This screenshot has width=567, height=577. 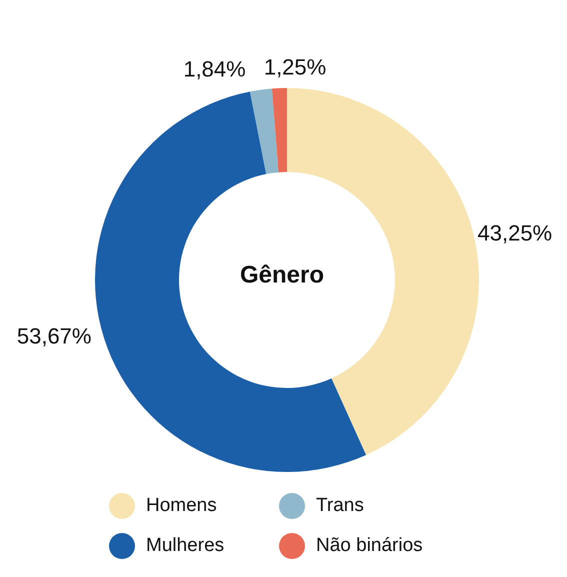 What do you see at coordinates (340, 506) in the screenshot?
I see `legend-label: Trans` at bounding box center [340, 506].